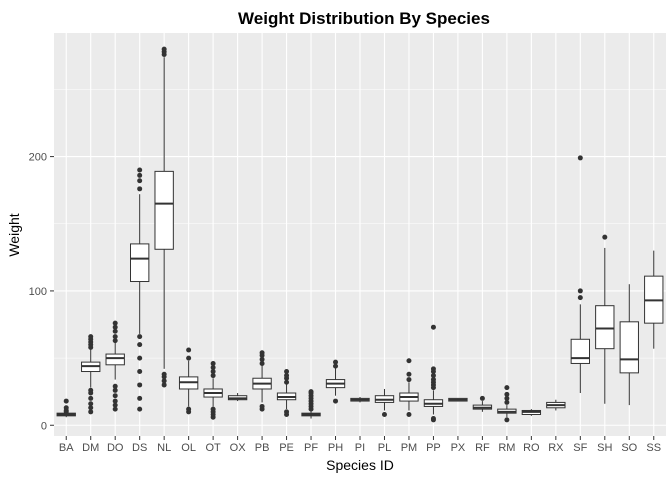 This screenshot has height=480, width=672. I want to click on x-tick-label: OX, so click(238, 448).